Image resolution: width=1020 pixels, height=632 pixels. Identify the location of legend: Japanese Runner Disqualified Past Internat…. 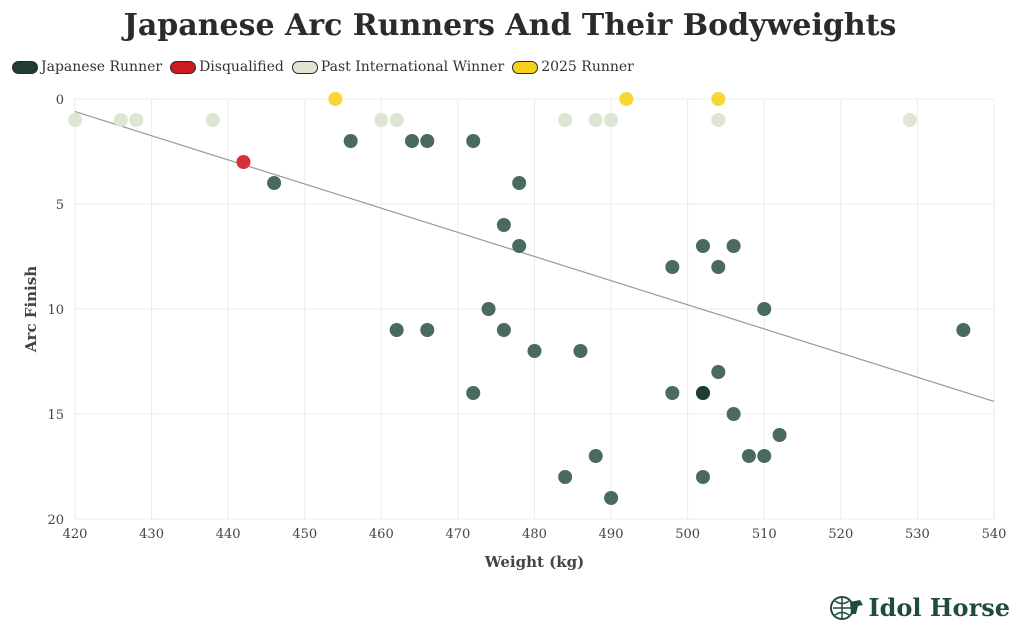
(327, 67).